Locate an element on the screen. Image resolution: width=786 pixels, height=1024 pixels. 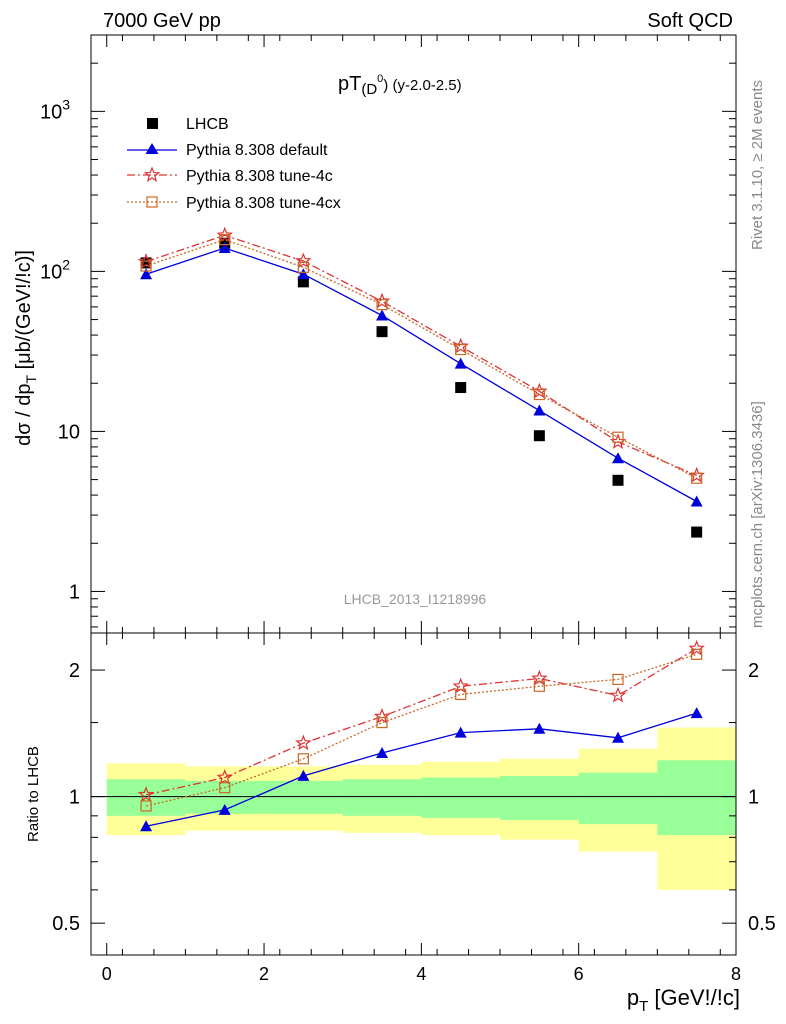
legend-label-lhcb: LHCB is located at coordinates (207, 124).